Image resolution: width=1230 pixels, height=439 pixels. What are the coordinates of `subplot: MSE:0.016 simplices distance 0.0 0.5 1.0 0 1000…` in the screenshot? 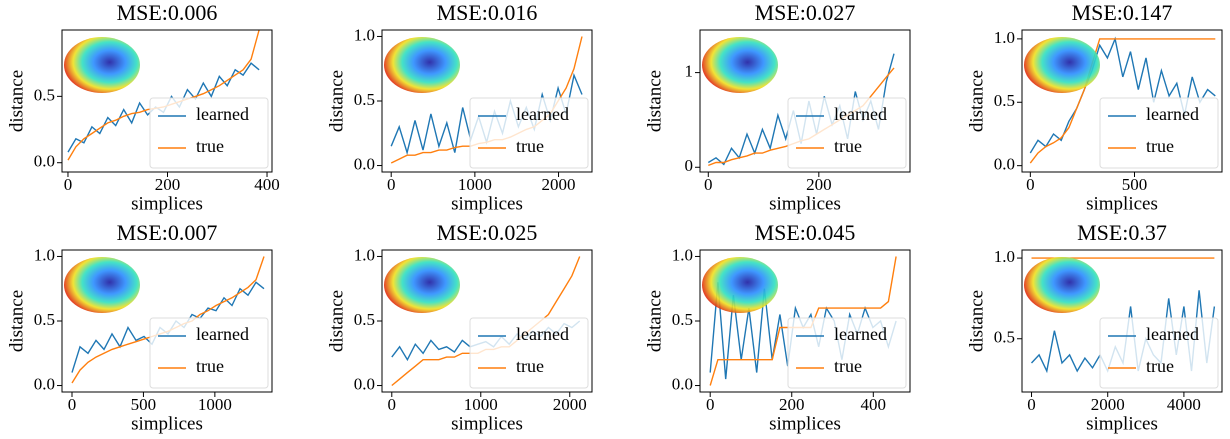 It's located at (459, 107).